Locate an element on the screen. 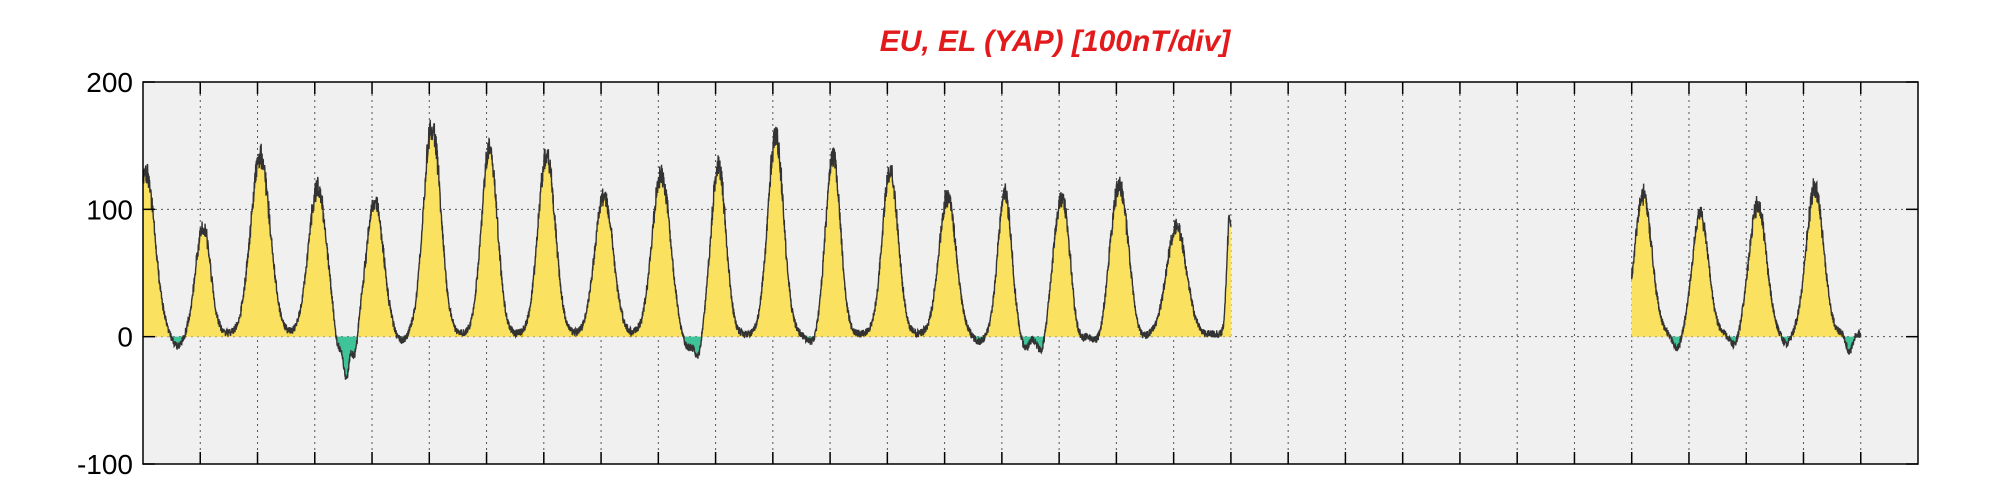  series-line is located at coordinates (1746, 266).